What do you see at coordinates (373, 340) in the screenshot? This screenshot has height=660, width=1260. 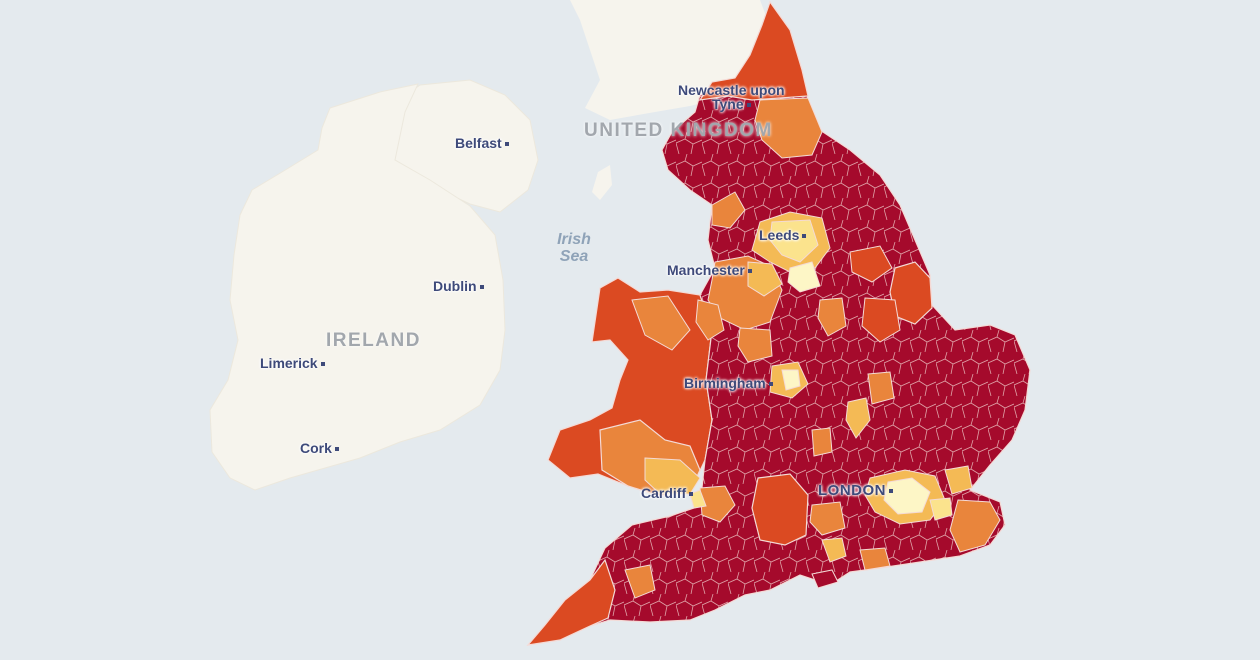 I see `label-ireland: IRELAND` at bounding box center [373, 340].